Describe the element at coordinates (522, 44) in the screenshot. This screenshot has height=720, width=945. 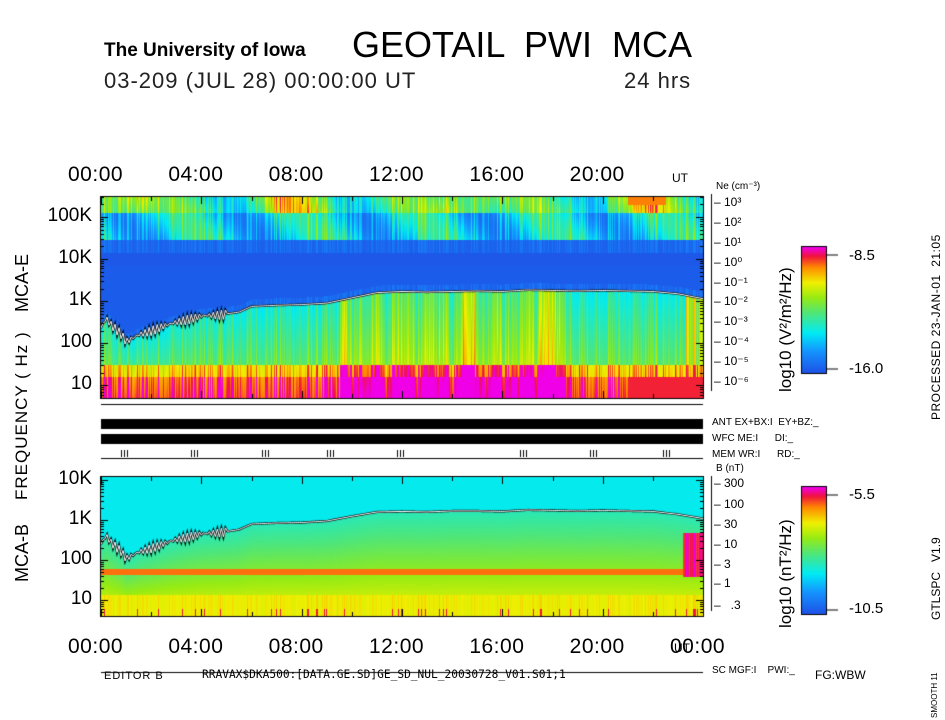
I see `instrument-title: GEOTAIL PWI MCA` at that location.